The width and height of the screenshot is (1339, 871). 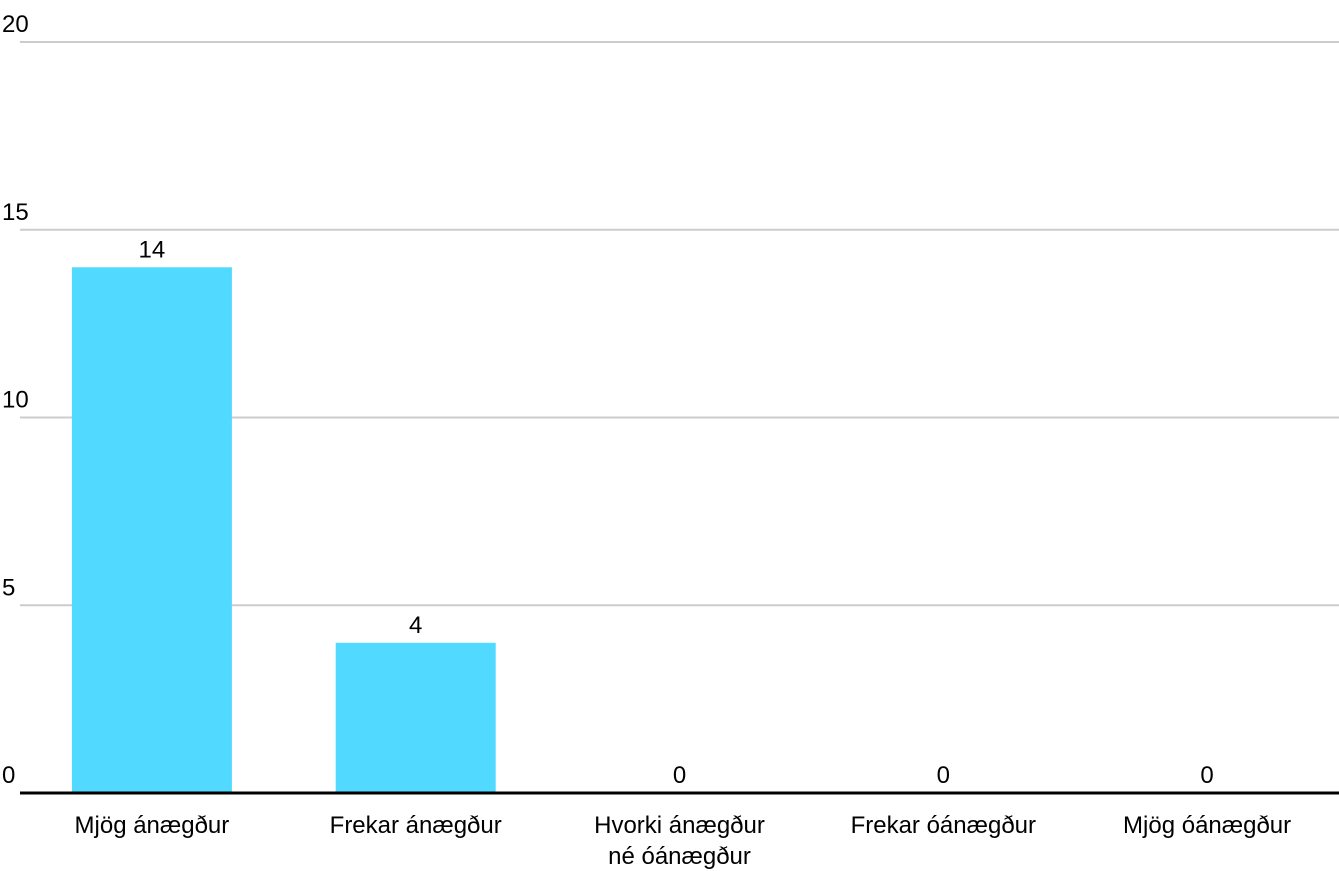 I want to click on data-label: 4, so click(x=415, y=625).